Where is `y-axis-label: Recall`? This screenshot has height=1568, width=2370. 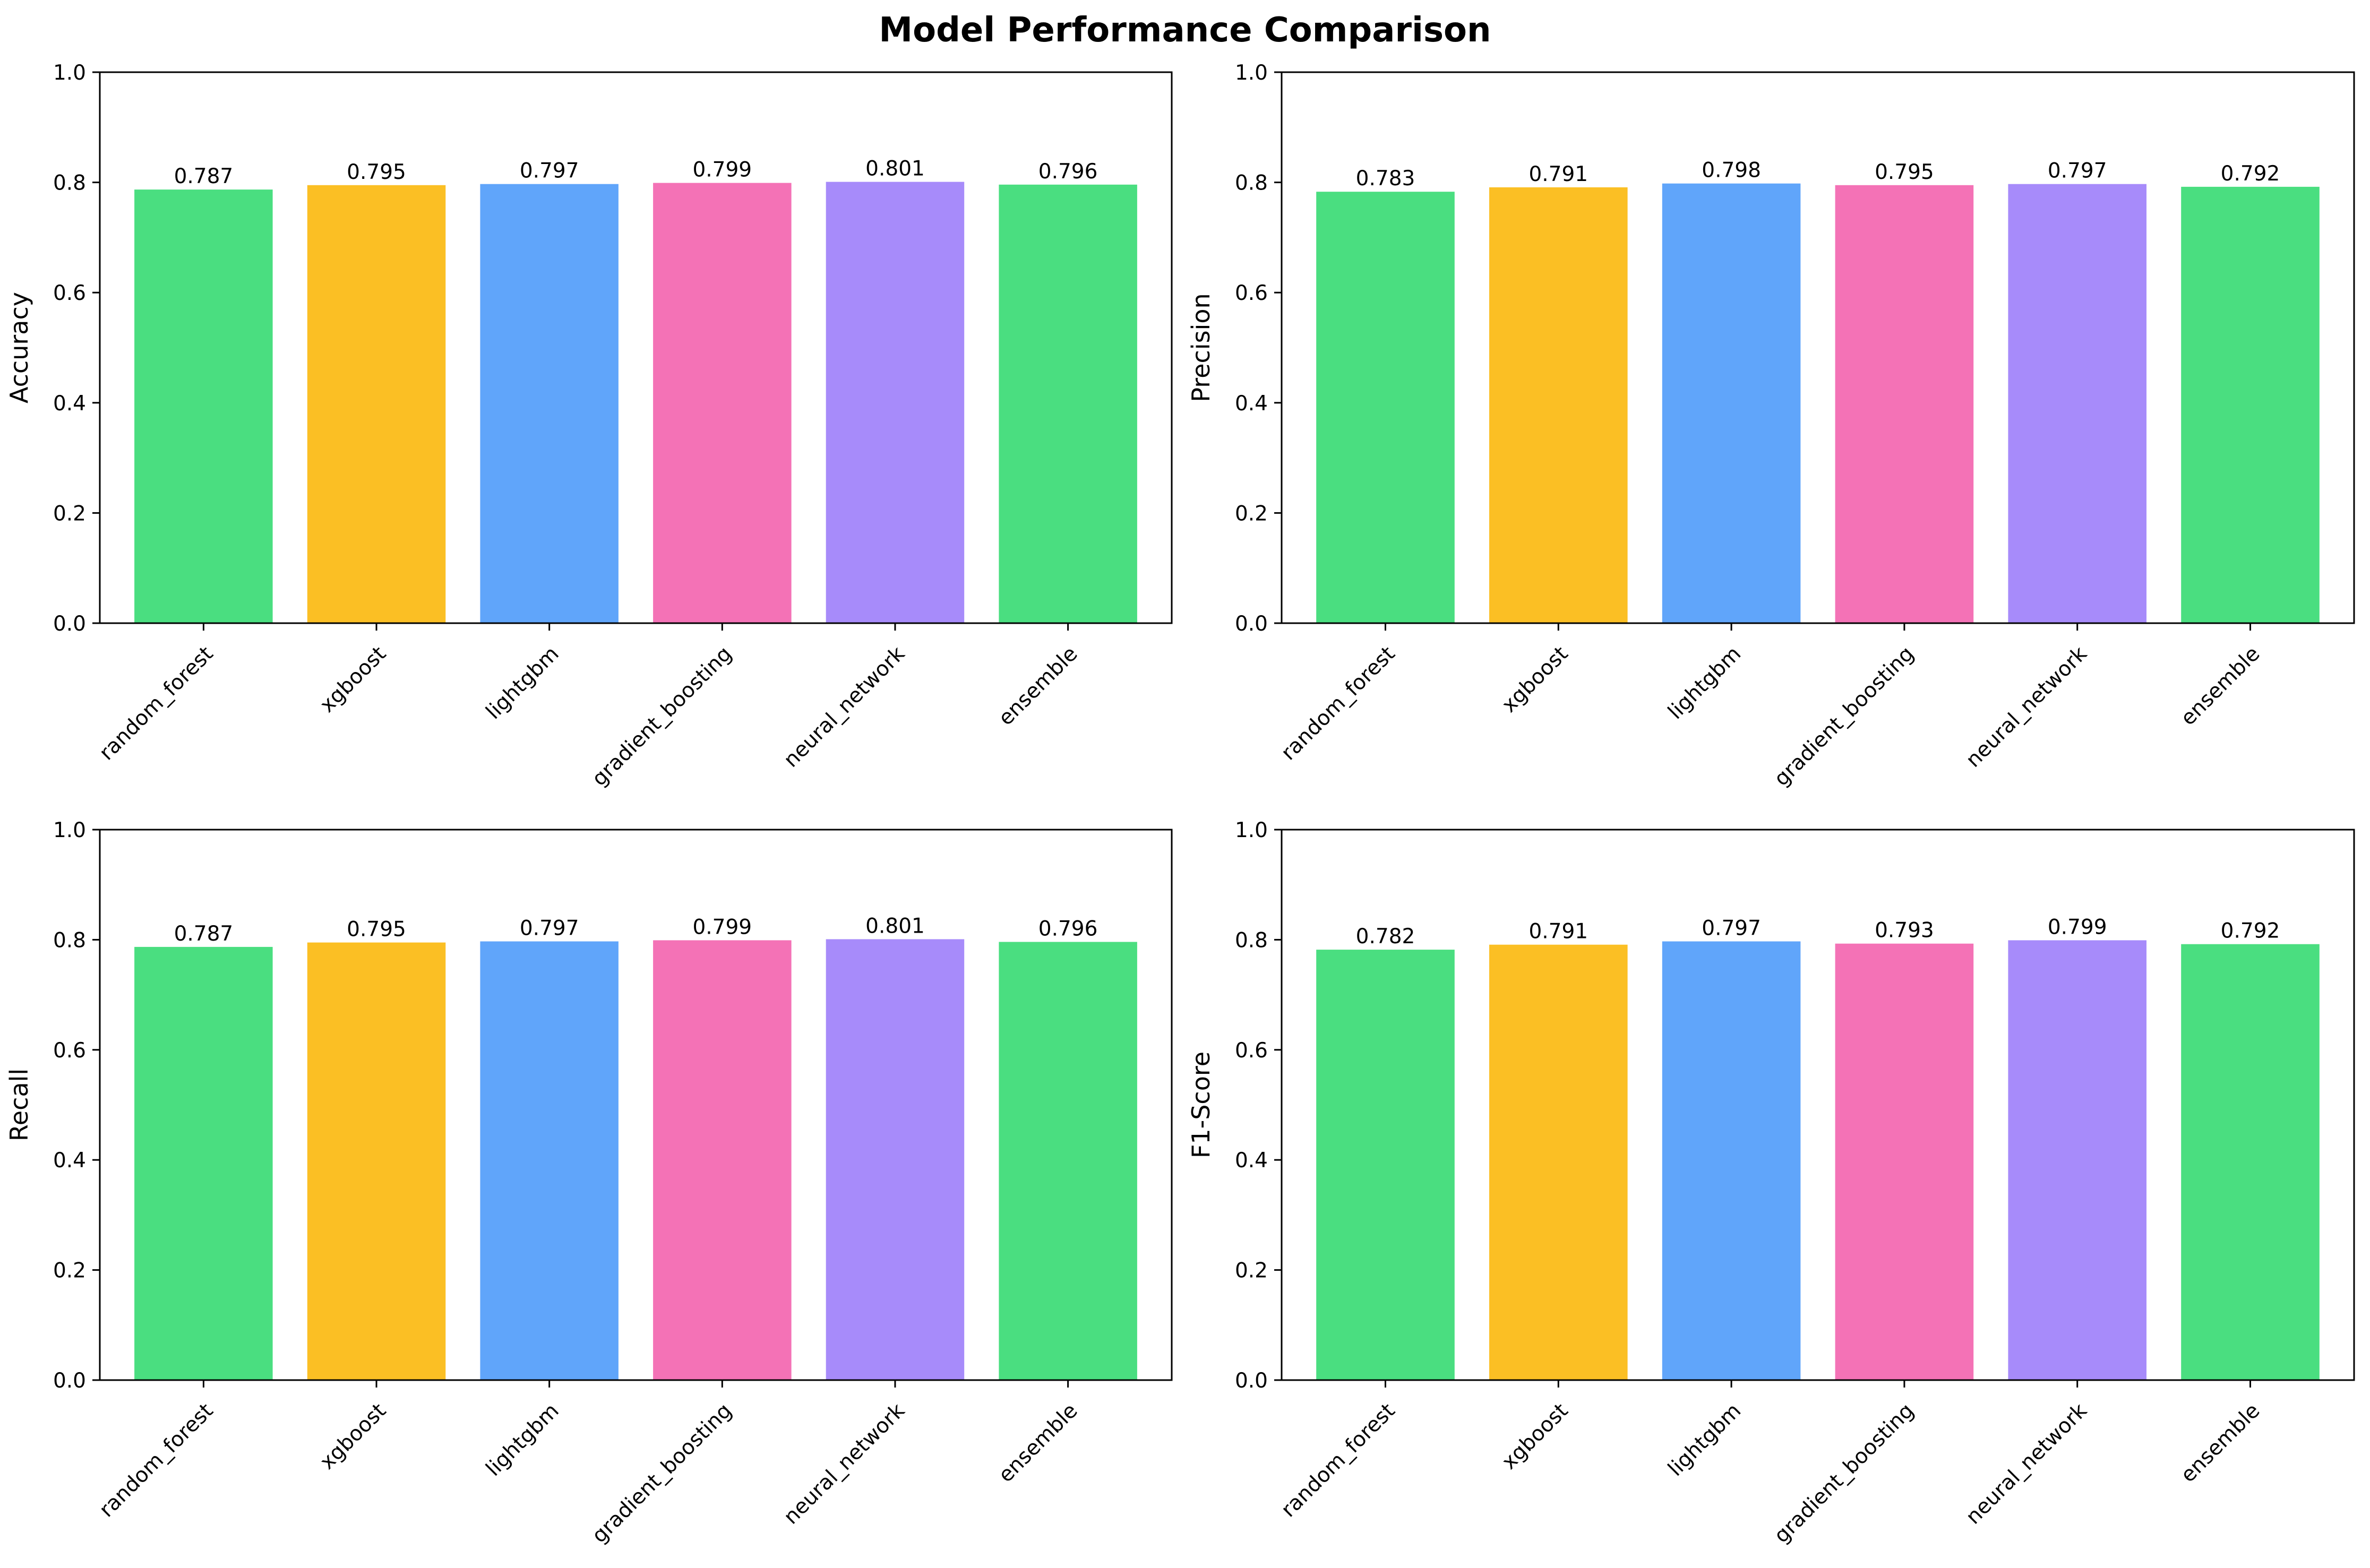 y-axis-label: Recall is located at coordinates (19, 1105).